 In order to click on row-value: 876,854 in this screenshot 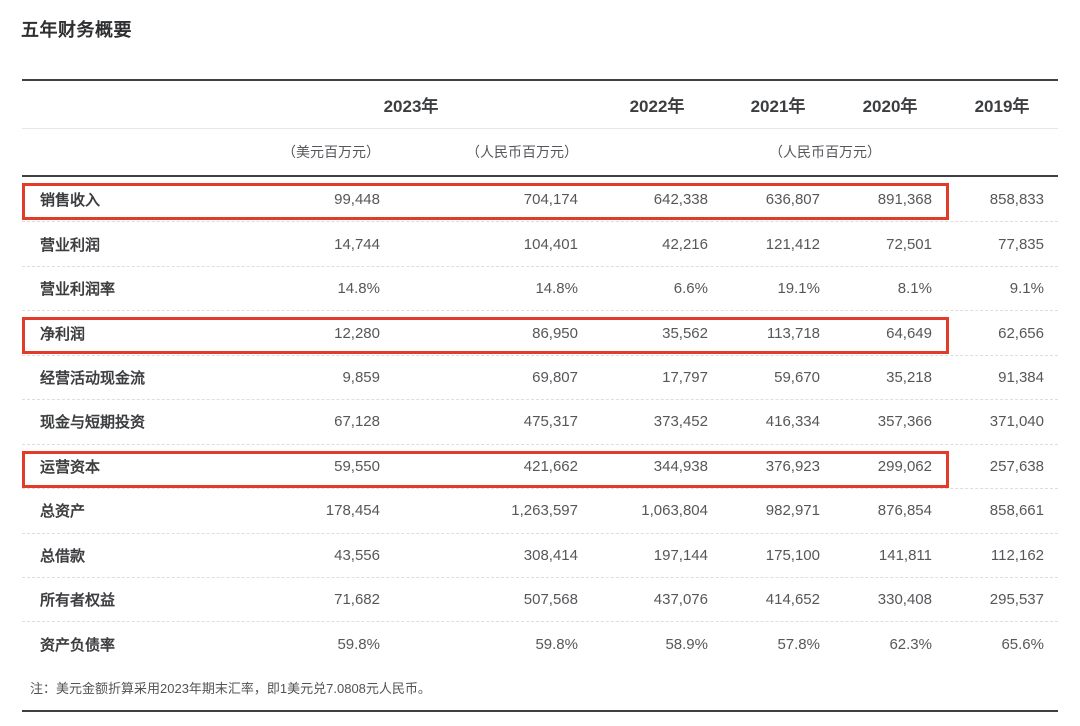, I will do `click(904, 511)`.